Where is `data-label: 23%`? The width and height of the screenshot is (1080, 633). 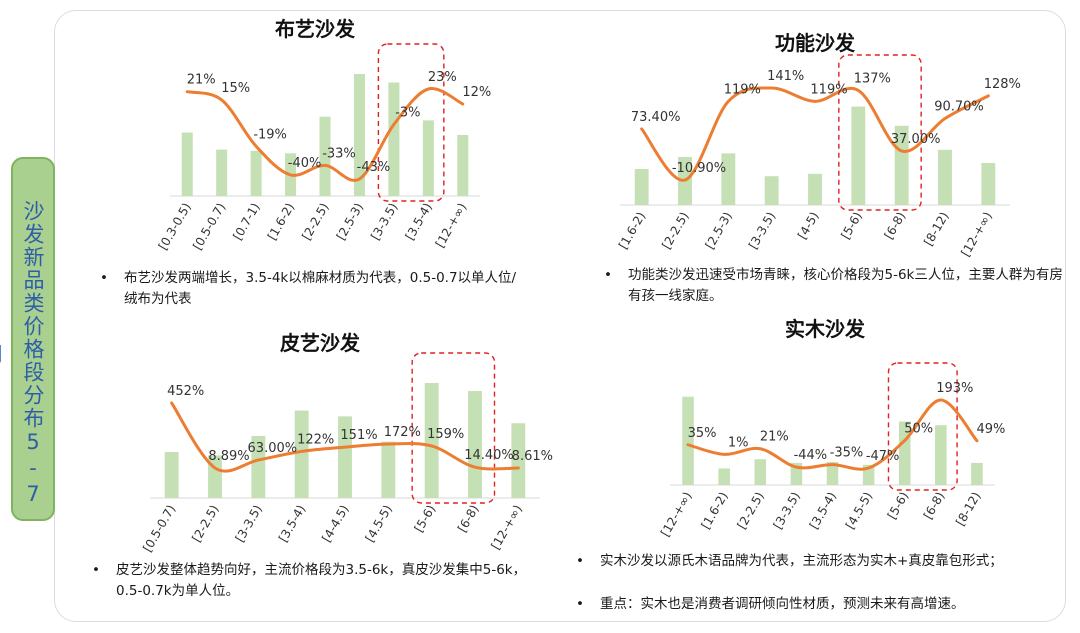 data-label: 23% is located at coordinates (442, 77).